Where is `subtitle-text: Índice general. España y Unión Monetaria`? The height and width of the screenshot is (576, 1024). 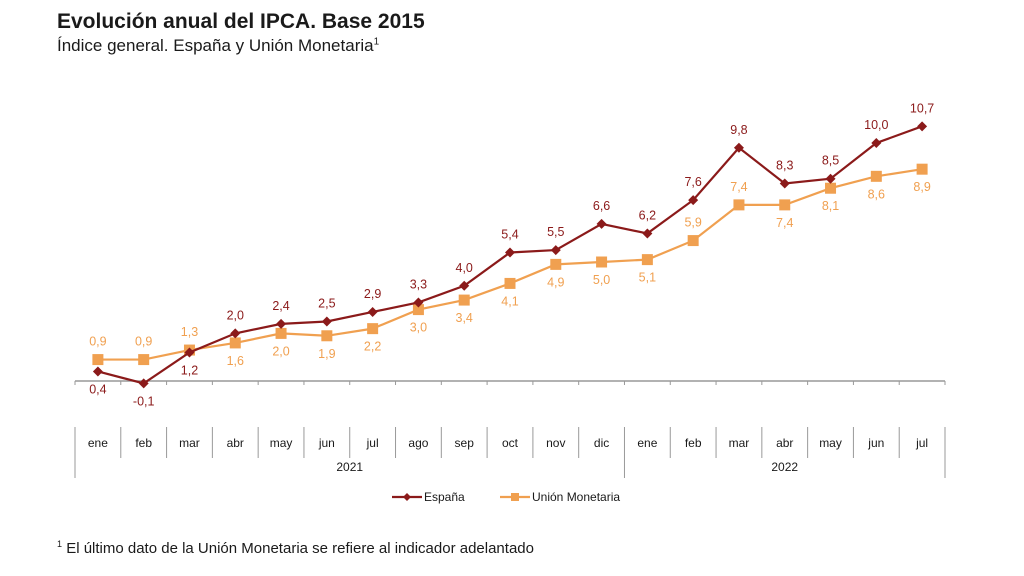
subtitle-text: Índice general. España y Unión Monetaria is located at coordinates (215, 45).